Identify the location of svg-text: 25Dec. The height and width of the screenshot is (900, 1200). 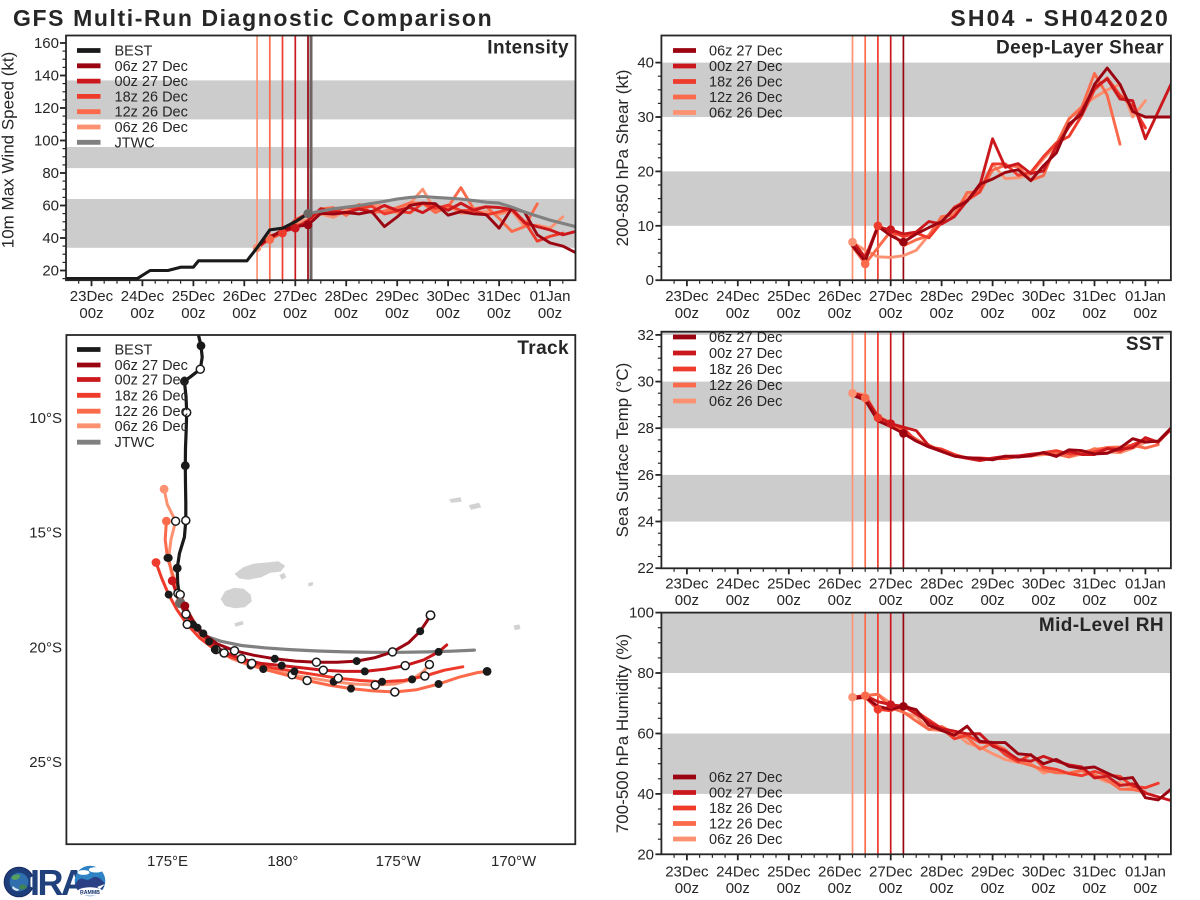
(789, 296).